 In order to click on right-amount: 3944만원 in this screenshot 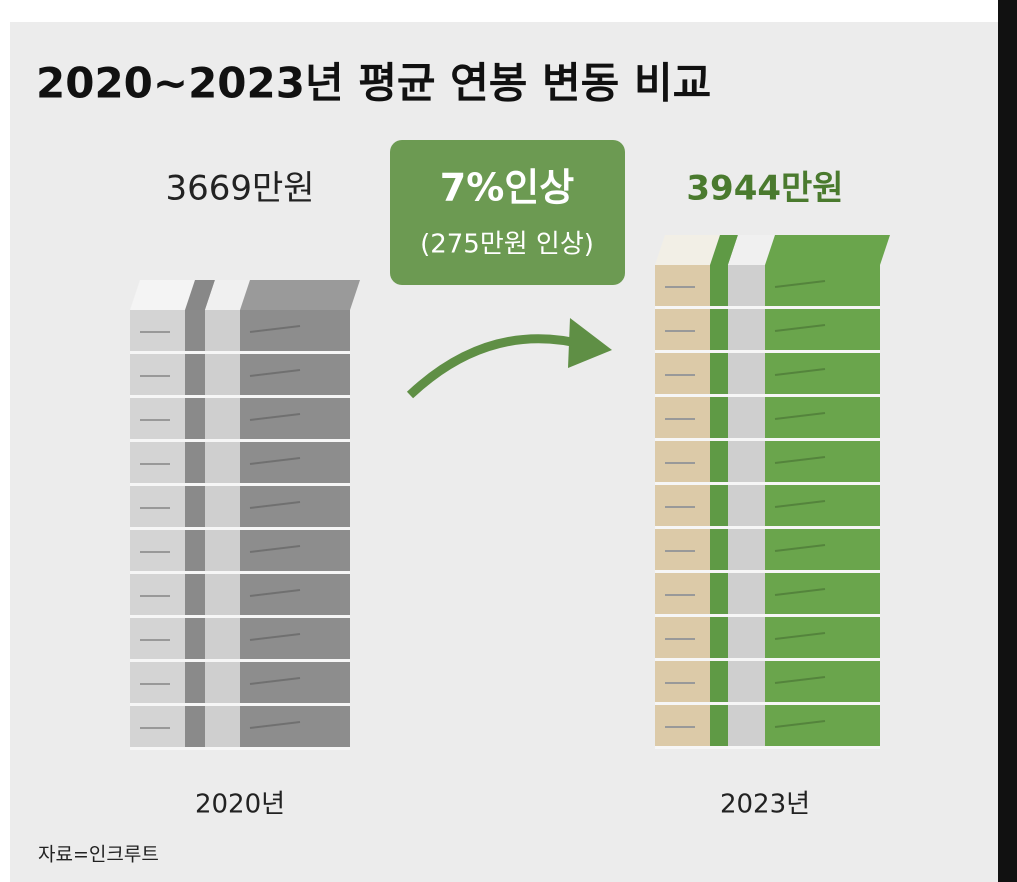, I will do `click(764, 189)`.